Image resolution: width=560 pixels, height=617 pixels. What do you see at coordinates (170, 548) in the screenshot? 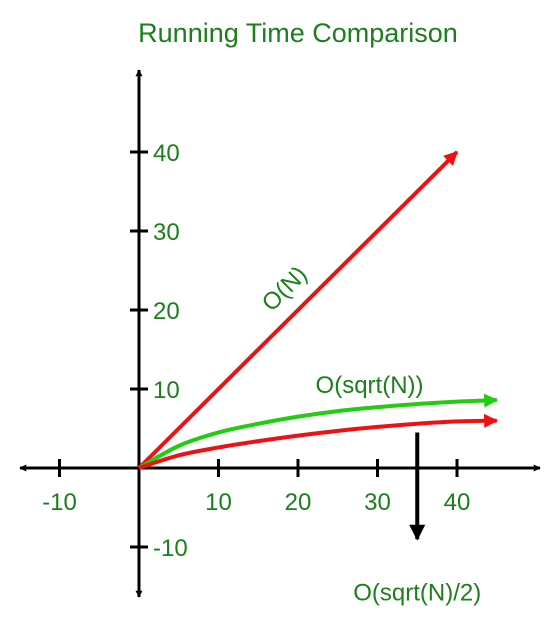
I see `y-tick-label: -10` at bounding box center [170, 548].